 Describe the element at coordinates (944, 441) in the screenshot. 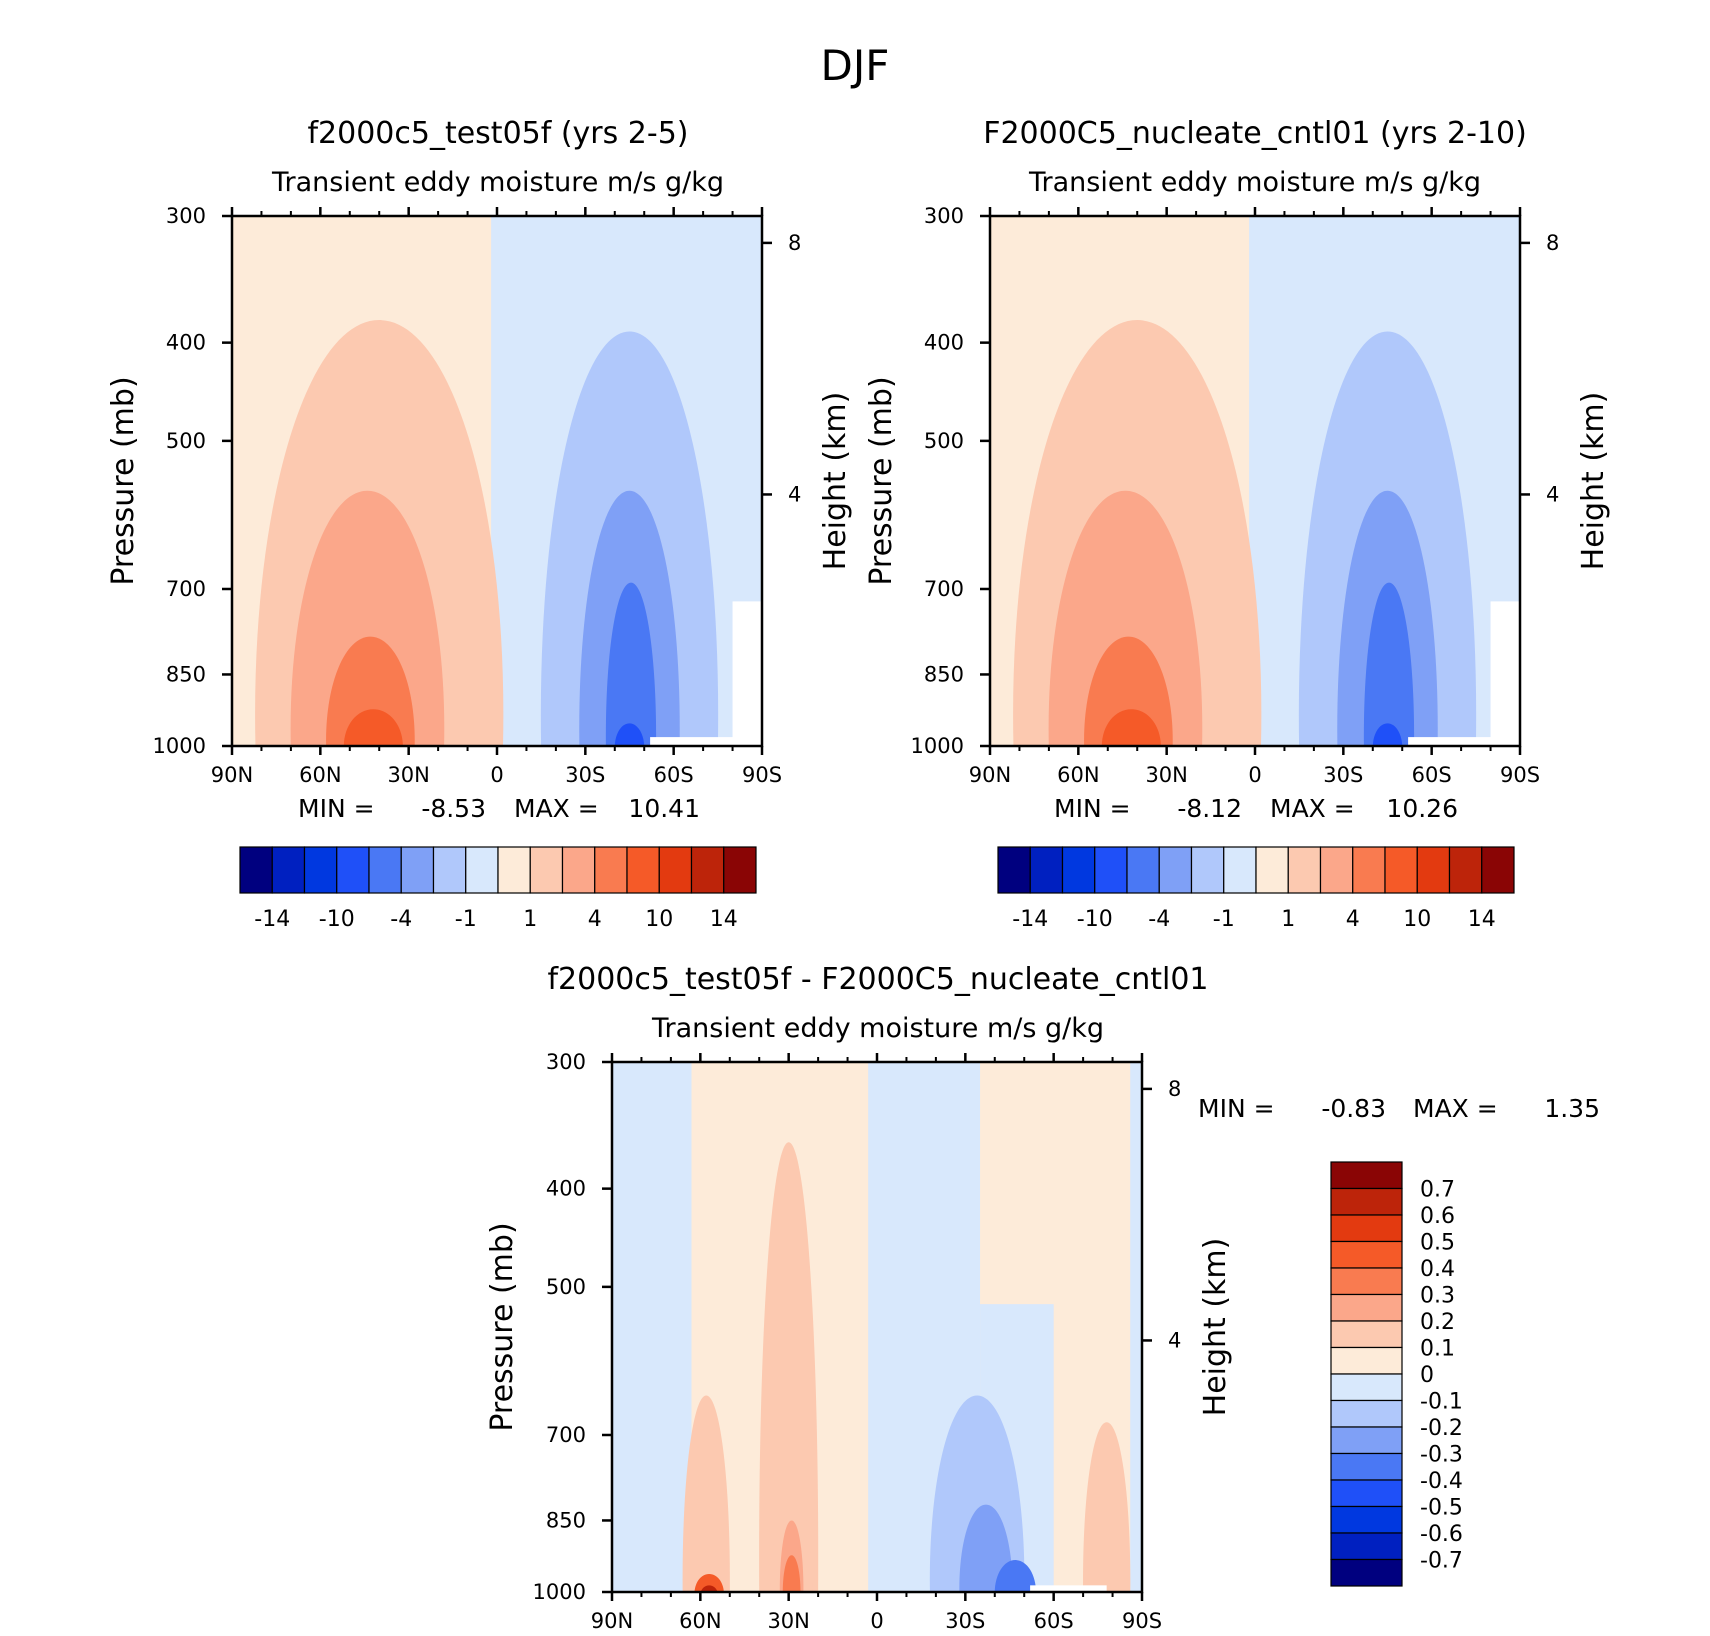

I see `y-tick-label: 500` at that location.